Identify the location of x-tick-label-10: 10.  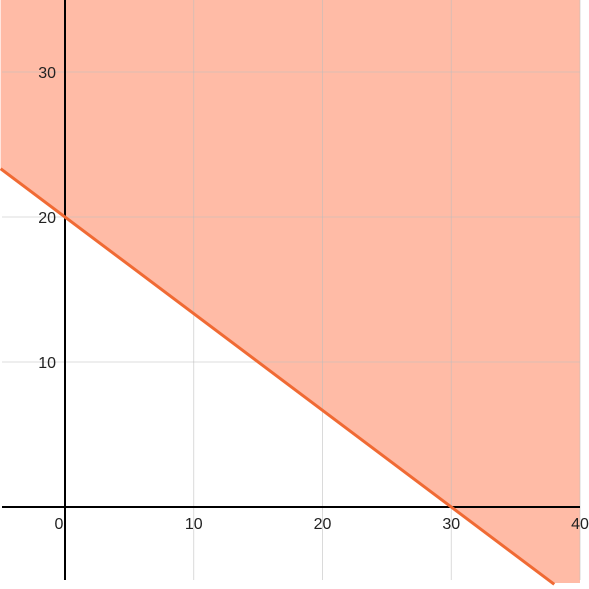
(194, 524).